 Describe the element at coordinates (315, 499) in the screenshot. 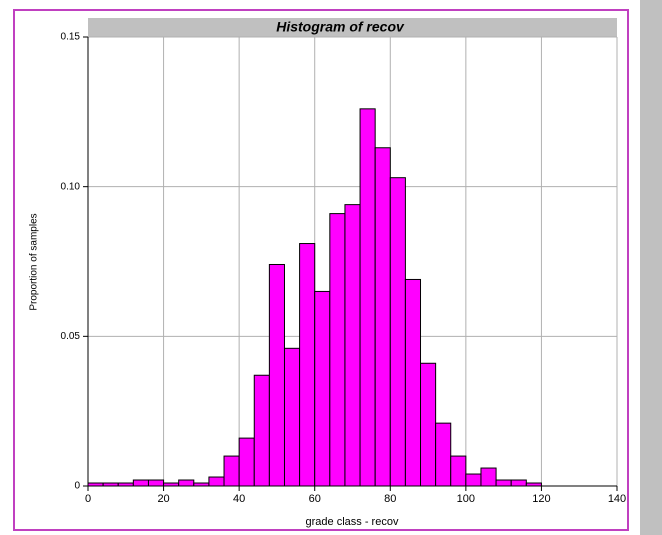

I see `x-tick-label: 60` at that location.